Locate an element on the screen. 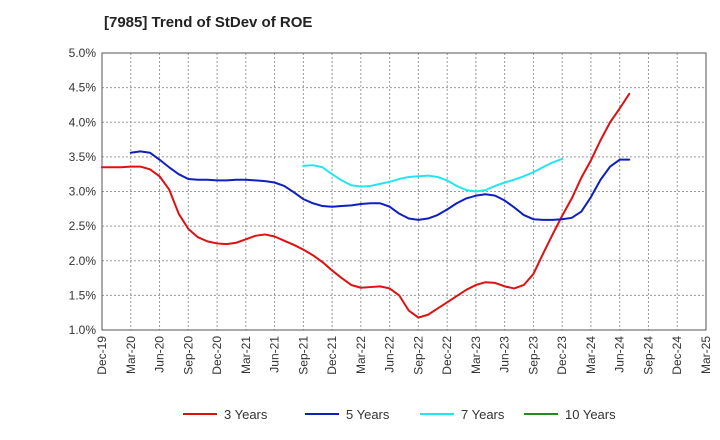 The height and width of the screenshot is (440, 720). y-tick-label: 2.5% is located at coordinates (83, 226).